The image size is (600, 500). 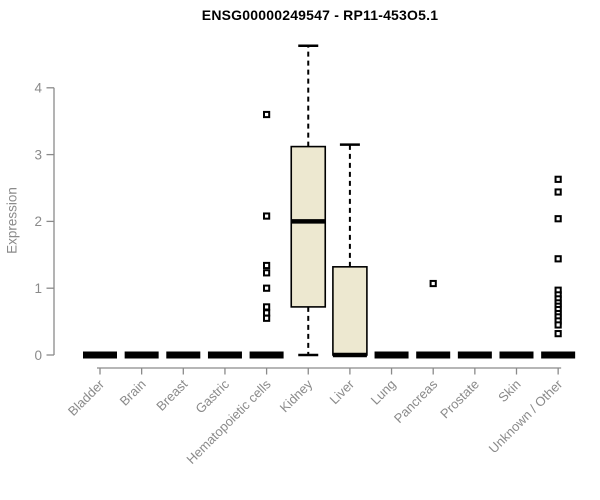 What do you see at coordinates (341, 391) in the screenshot?
I see `x-category-label-liver: Liver` at bounding box center [341, 391].